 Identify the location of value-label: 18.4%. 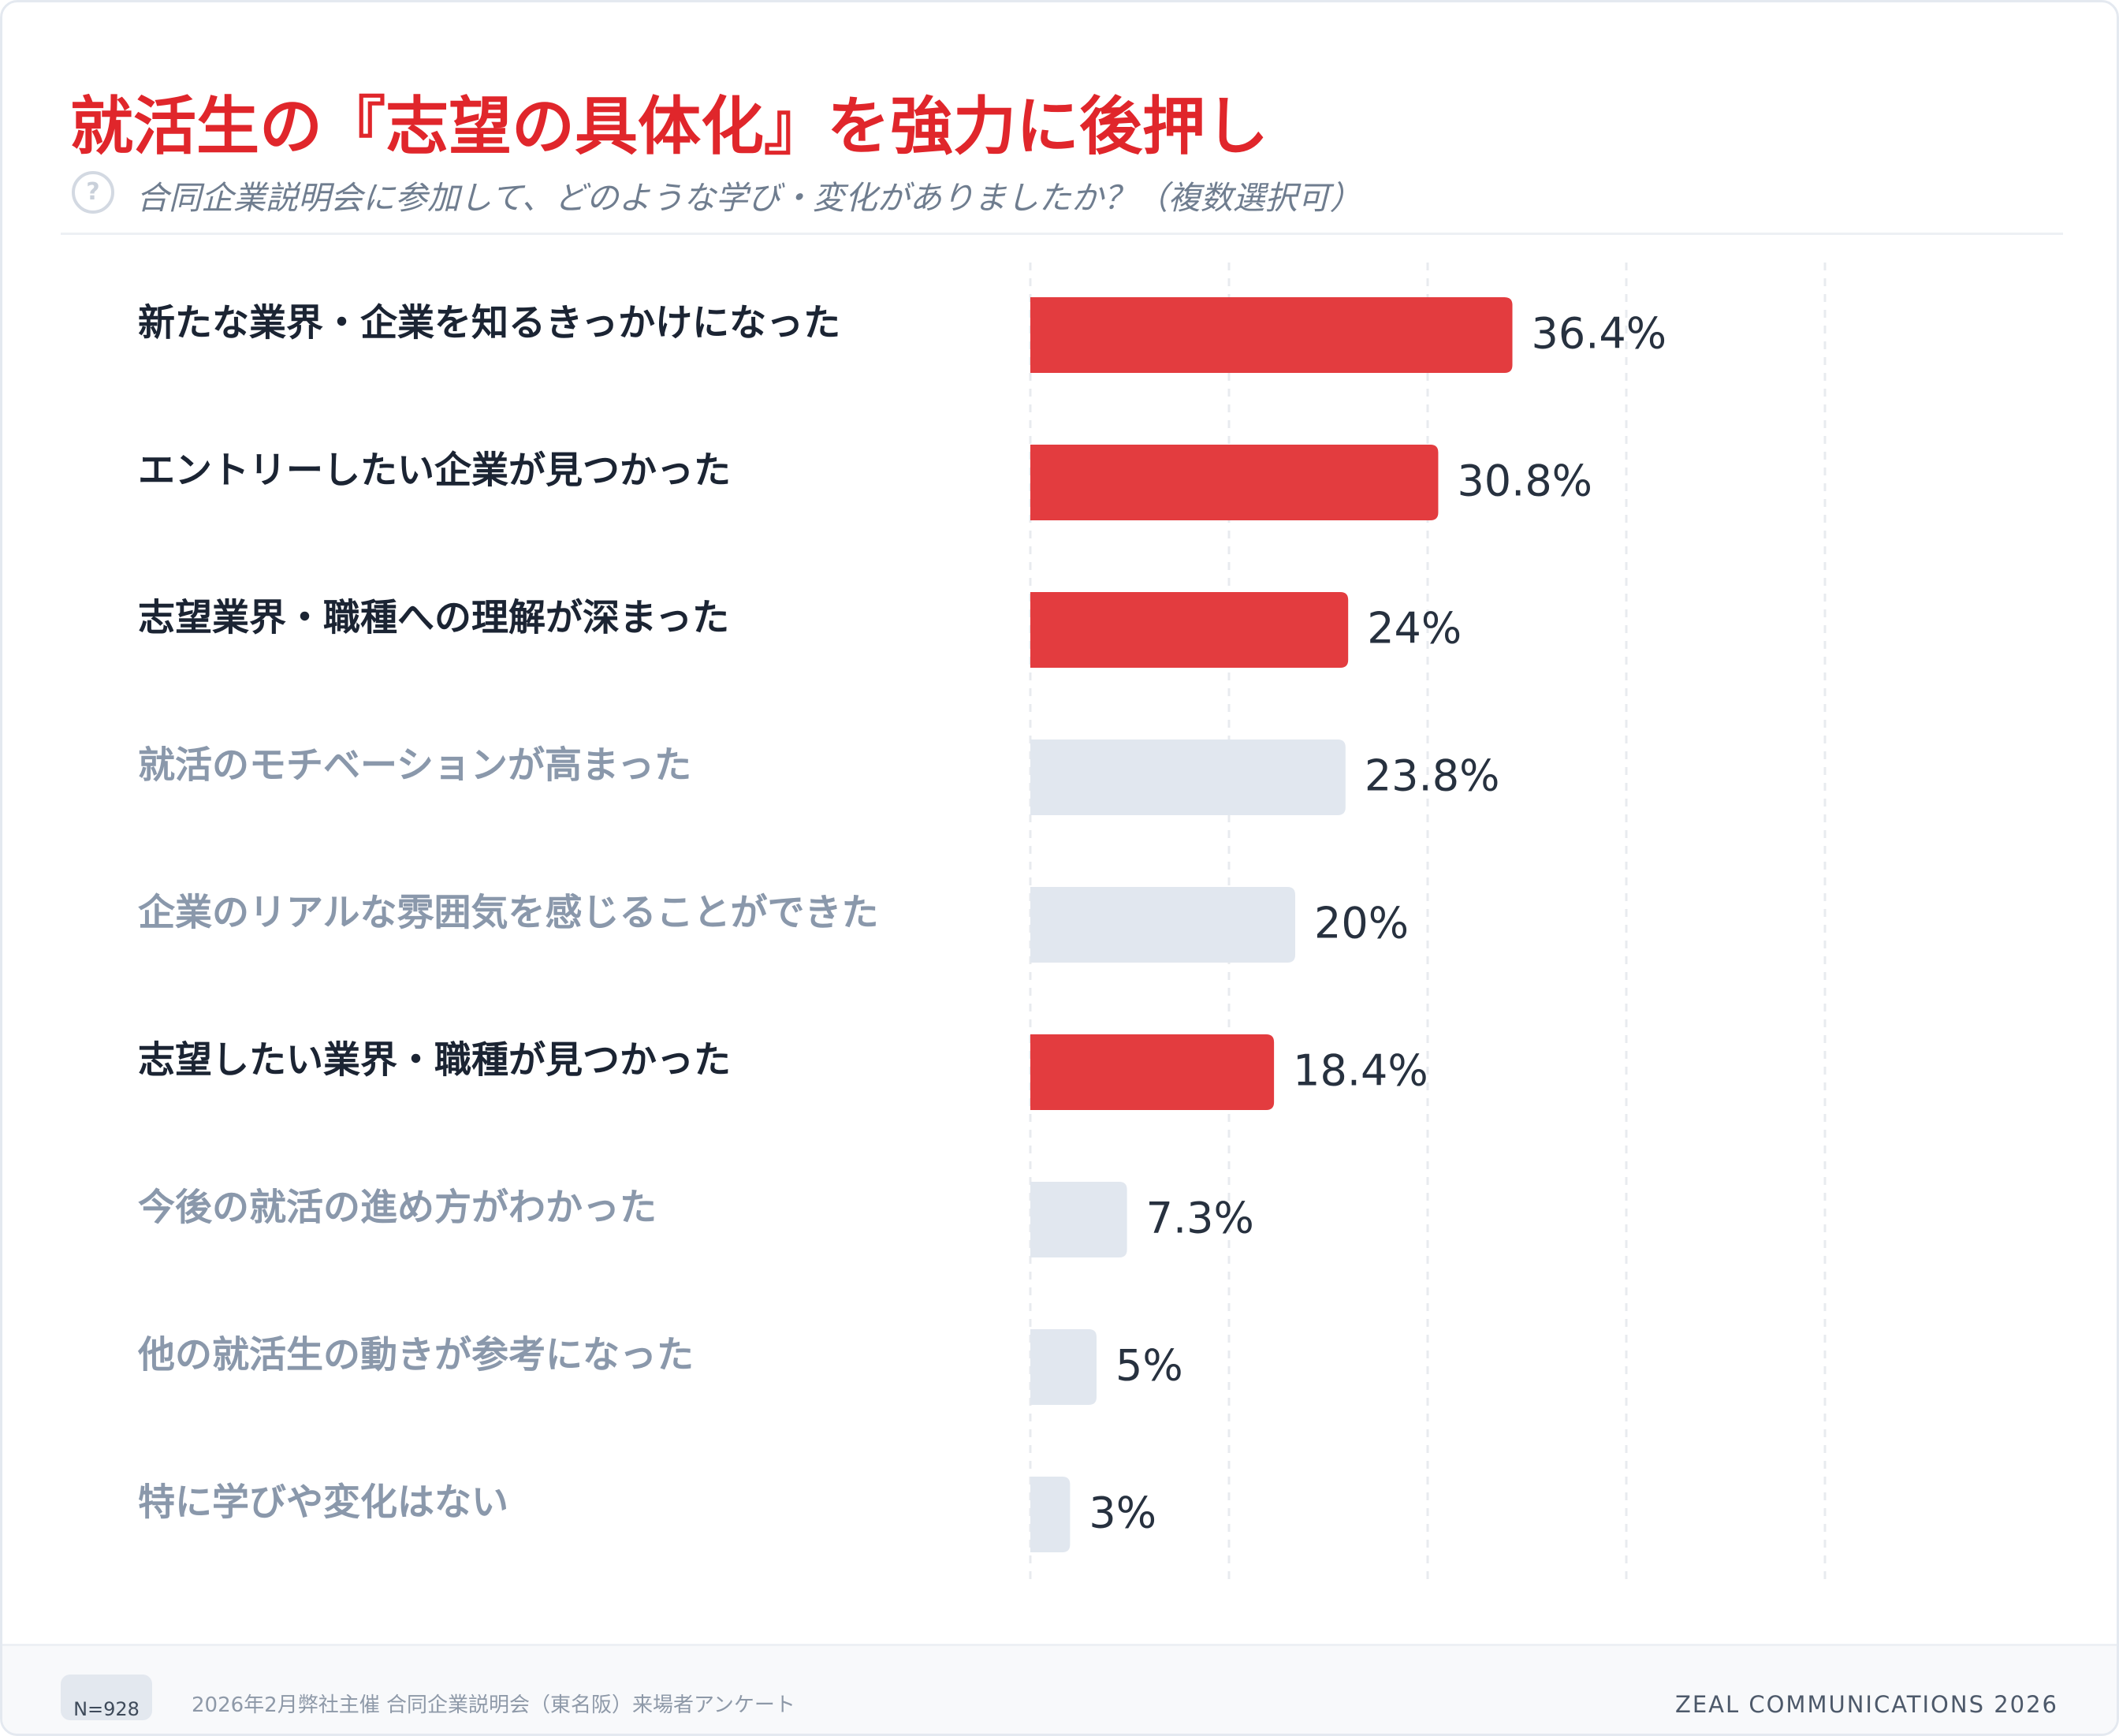
(1360, 1071).